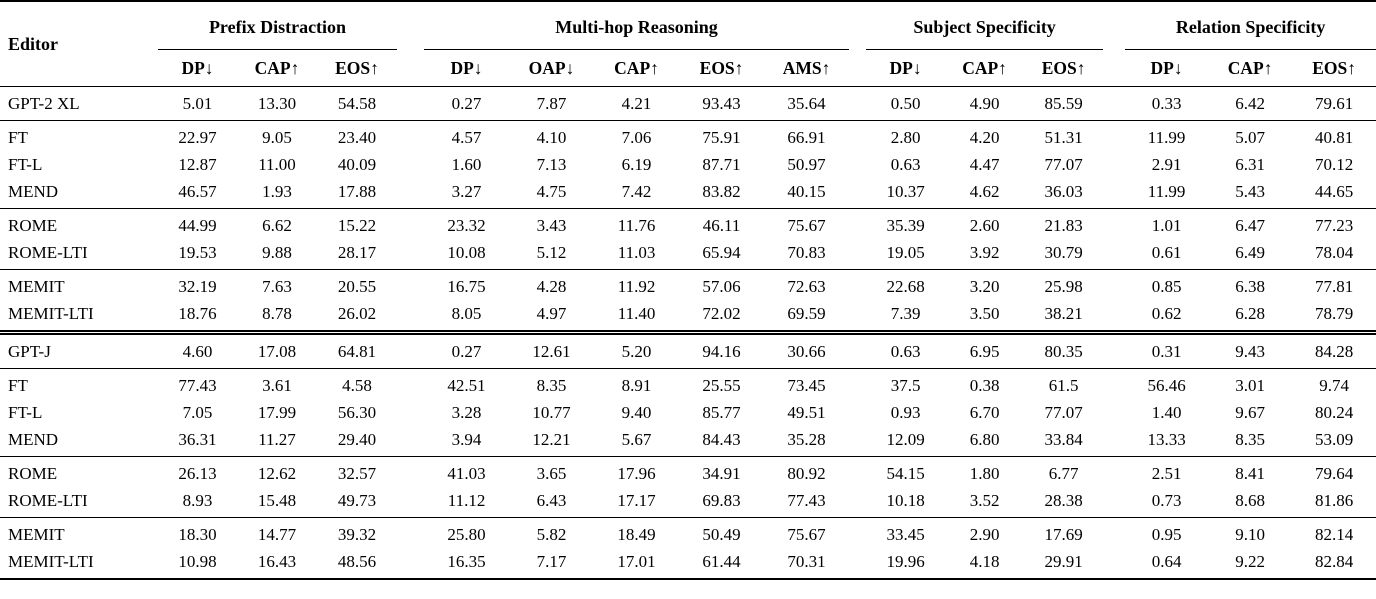  Describe the element at coordinates (636, 164) in the screenshot. I see `cell: 6.19` at that location.